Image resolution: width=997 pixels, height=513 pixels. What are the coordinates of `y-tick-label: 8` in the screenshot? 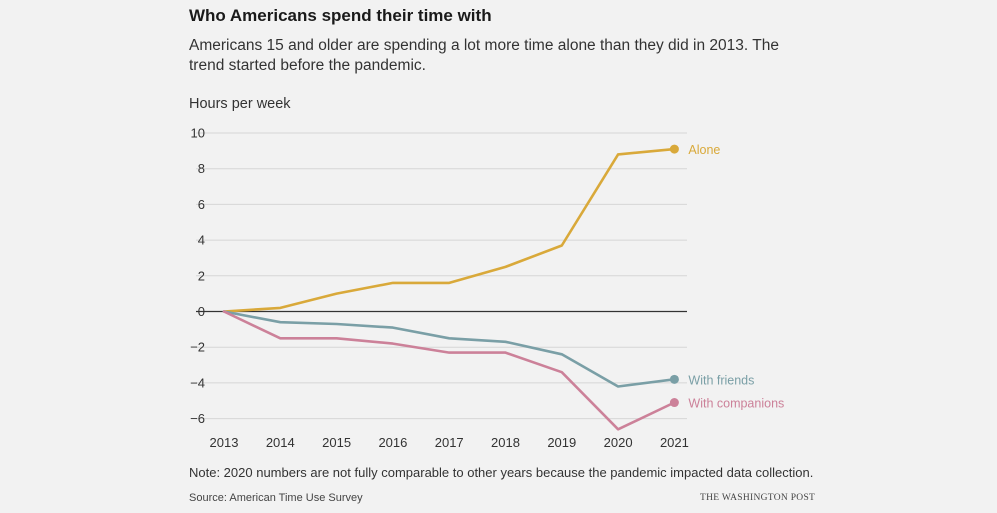 It's located at (201, 168).